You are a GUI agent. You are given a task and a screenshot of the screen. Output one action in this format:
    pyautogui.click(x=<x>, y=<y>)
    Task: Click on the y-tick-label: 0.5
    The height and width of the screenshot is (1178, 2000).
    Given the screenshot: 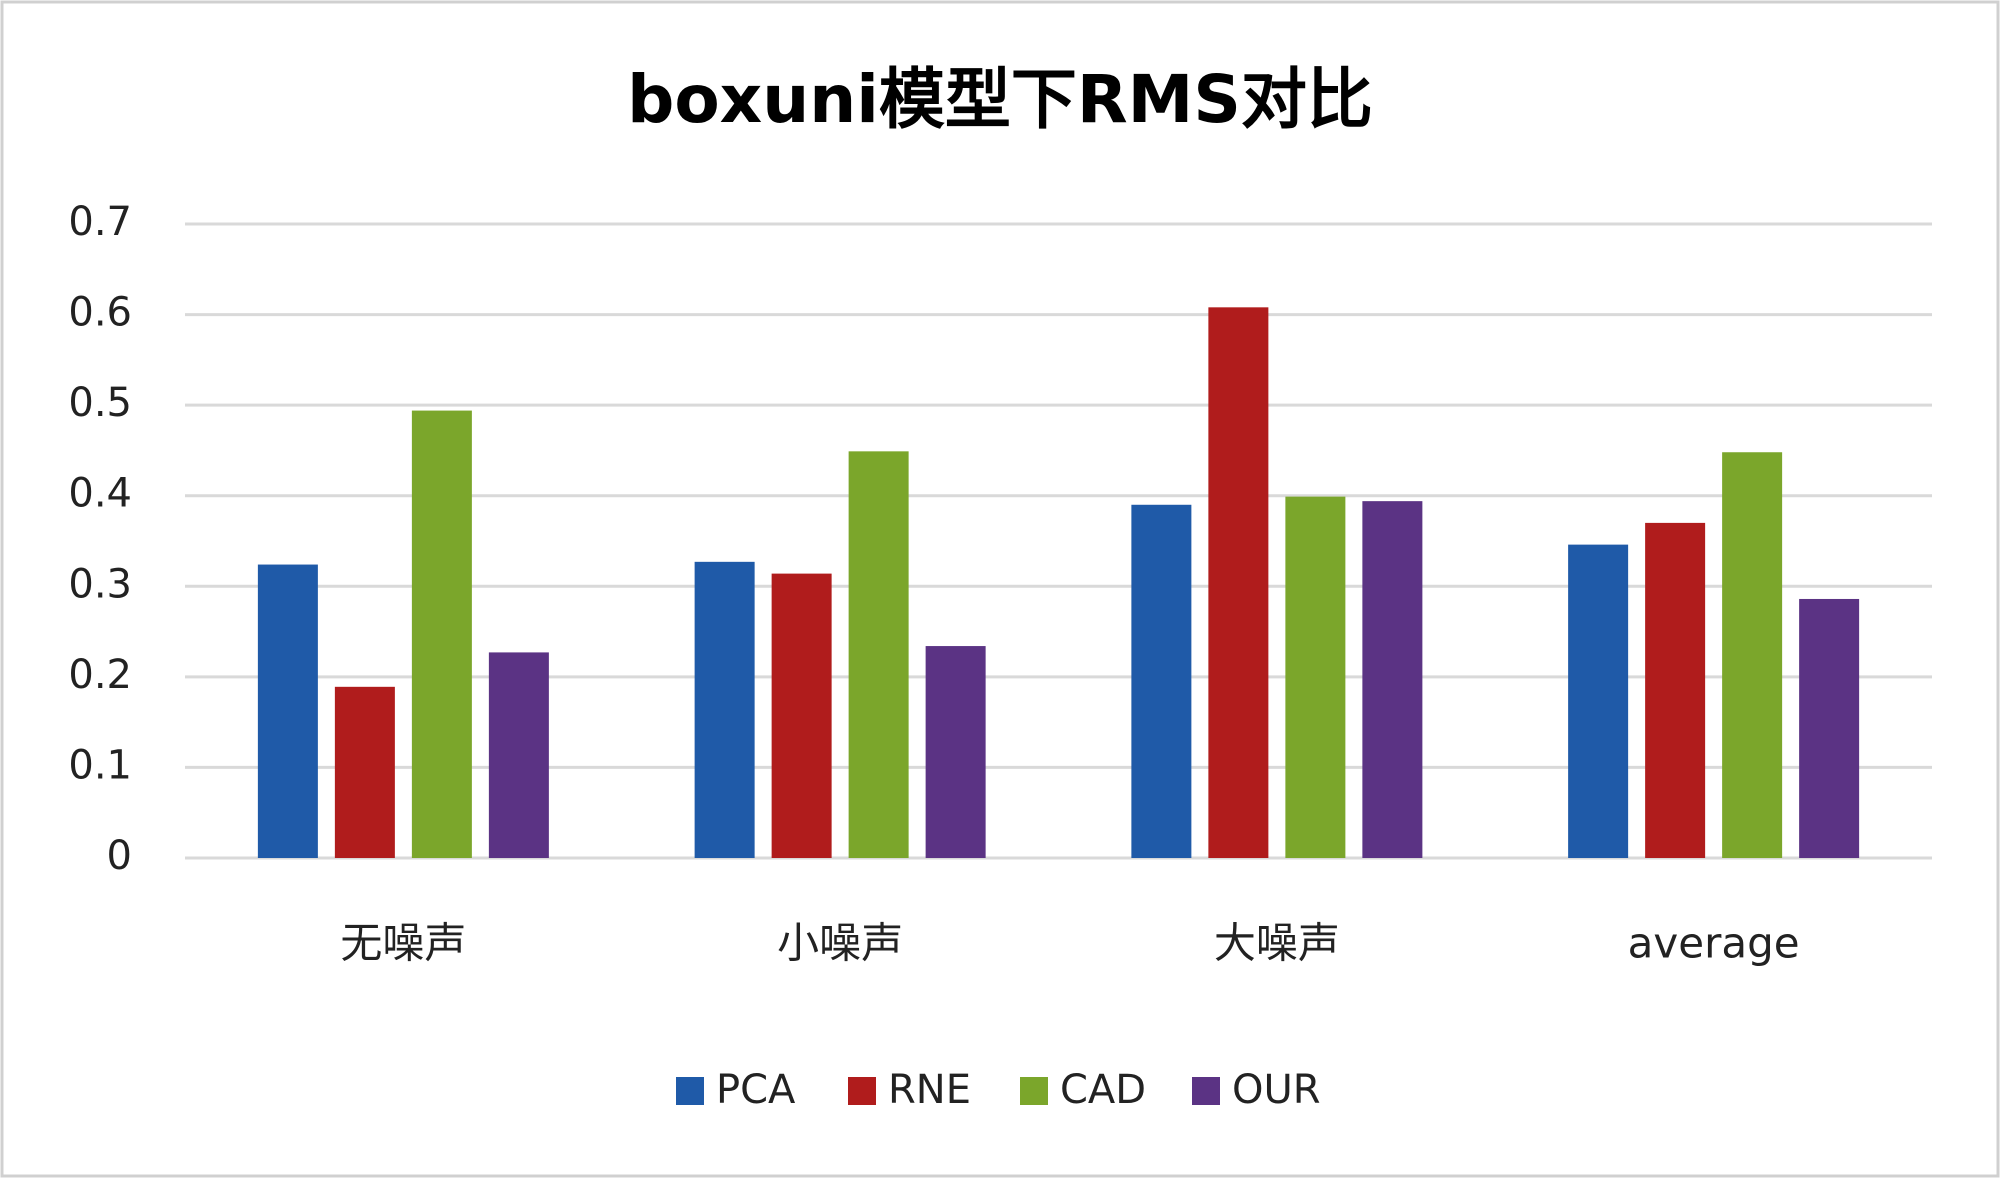 What is the action you would take?
    pyautogui.click(x=100, y=403)
    